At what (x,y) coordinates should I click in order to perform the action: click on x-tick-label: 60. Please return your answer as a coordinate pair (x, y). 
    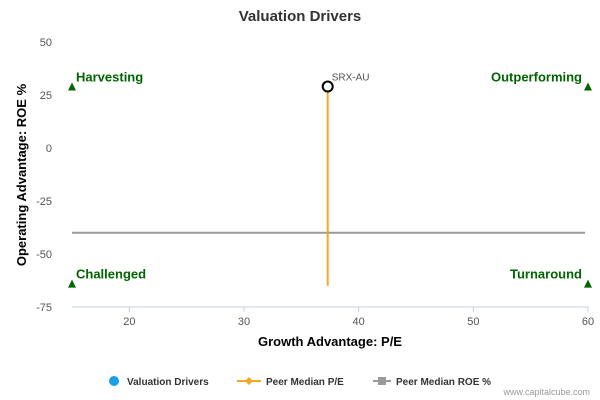
    Looking at the image, I should click on (588, 322).